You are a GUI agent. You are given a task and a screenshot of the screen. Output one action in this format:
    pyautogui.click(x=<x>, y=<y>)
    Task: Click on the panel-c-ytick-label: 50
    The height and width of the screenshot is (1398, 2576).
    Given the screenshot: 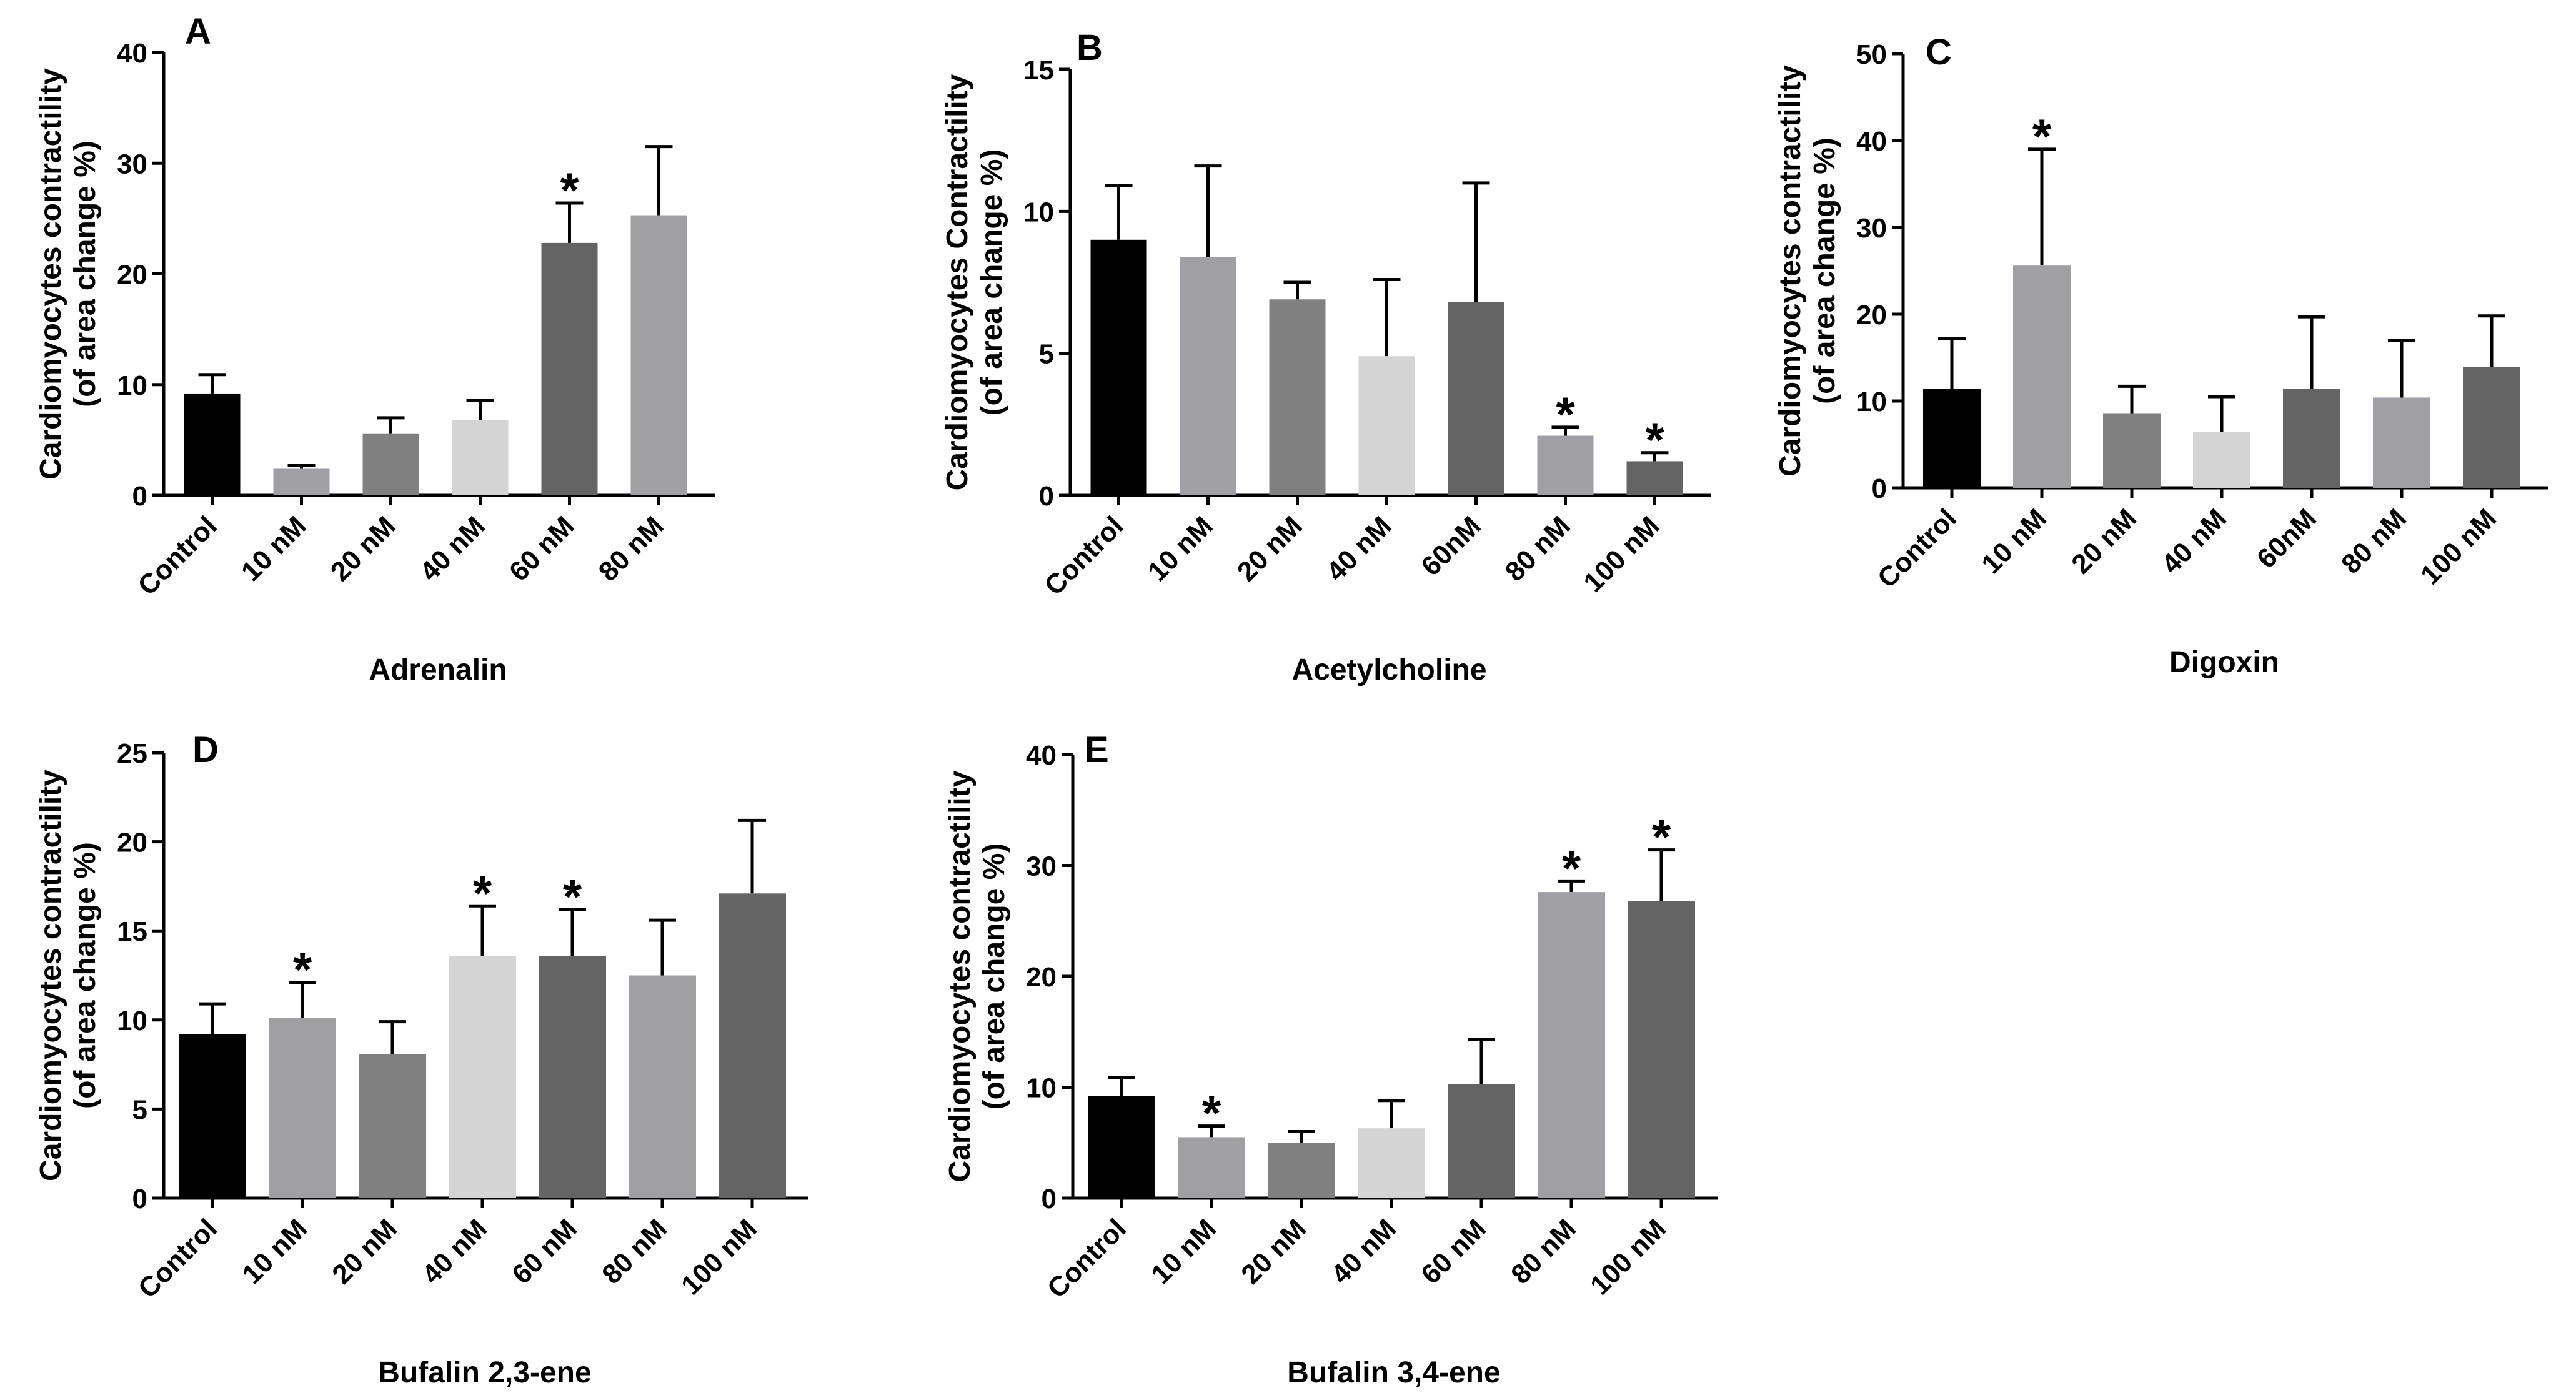 What is the action you would take?
    pyautogui.click(x=1871, y=54)
    